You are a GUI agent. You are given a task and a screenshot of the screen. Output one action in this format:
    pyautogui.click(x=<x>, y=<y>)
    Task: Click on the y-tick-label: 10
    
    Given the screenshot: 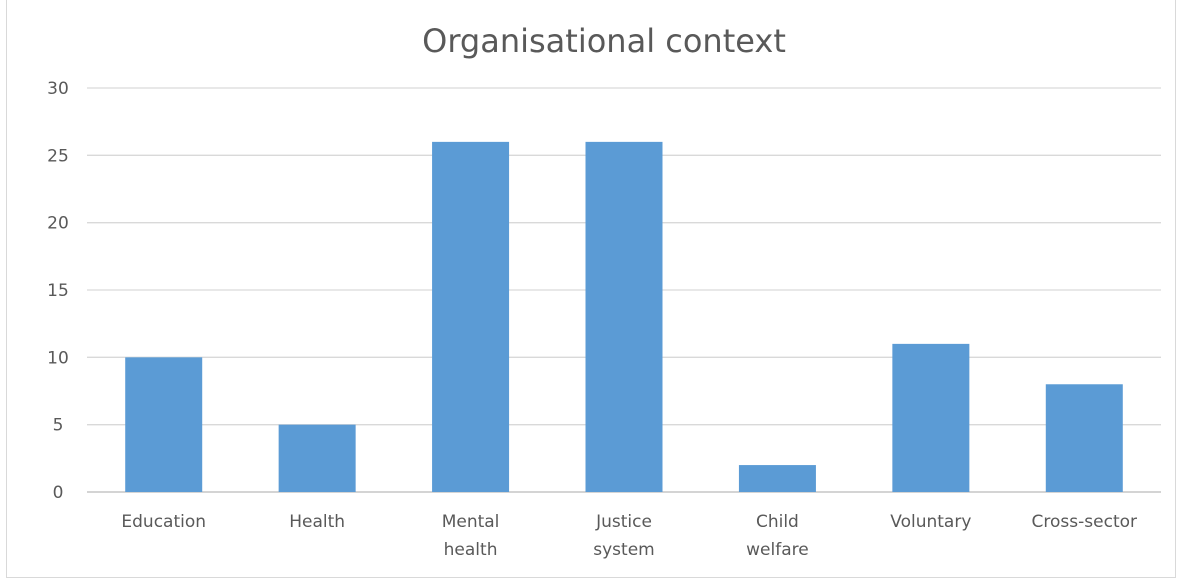 What is the action you would take?
    pyautogui.click(x=58, y=358)
    